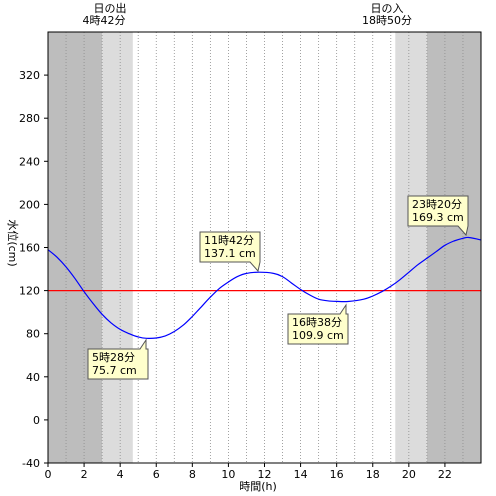 This screenshot has width=496, height=496. What do you see at coordinates (265, 474) in the screenshot?
I see `x-tick-label: 12` at bounding box center [265, 474].